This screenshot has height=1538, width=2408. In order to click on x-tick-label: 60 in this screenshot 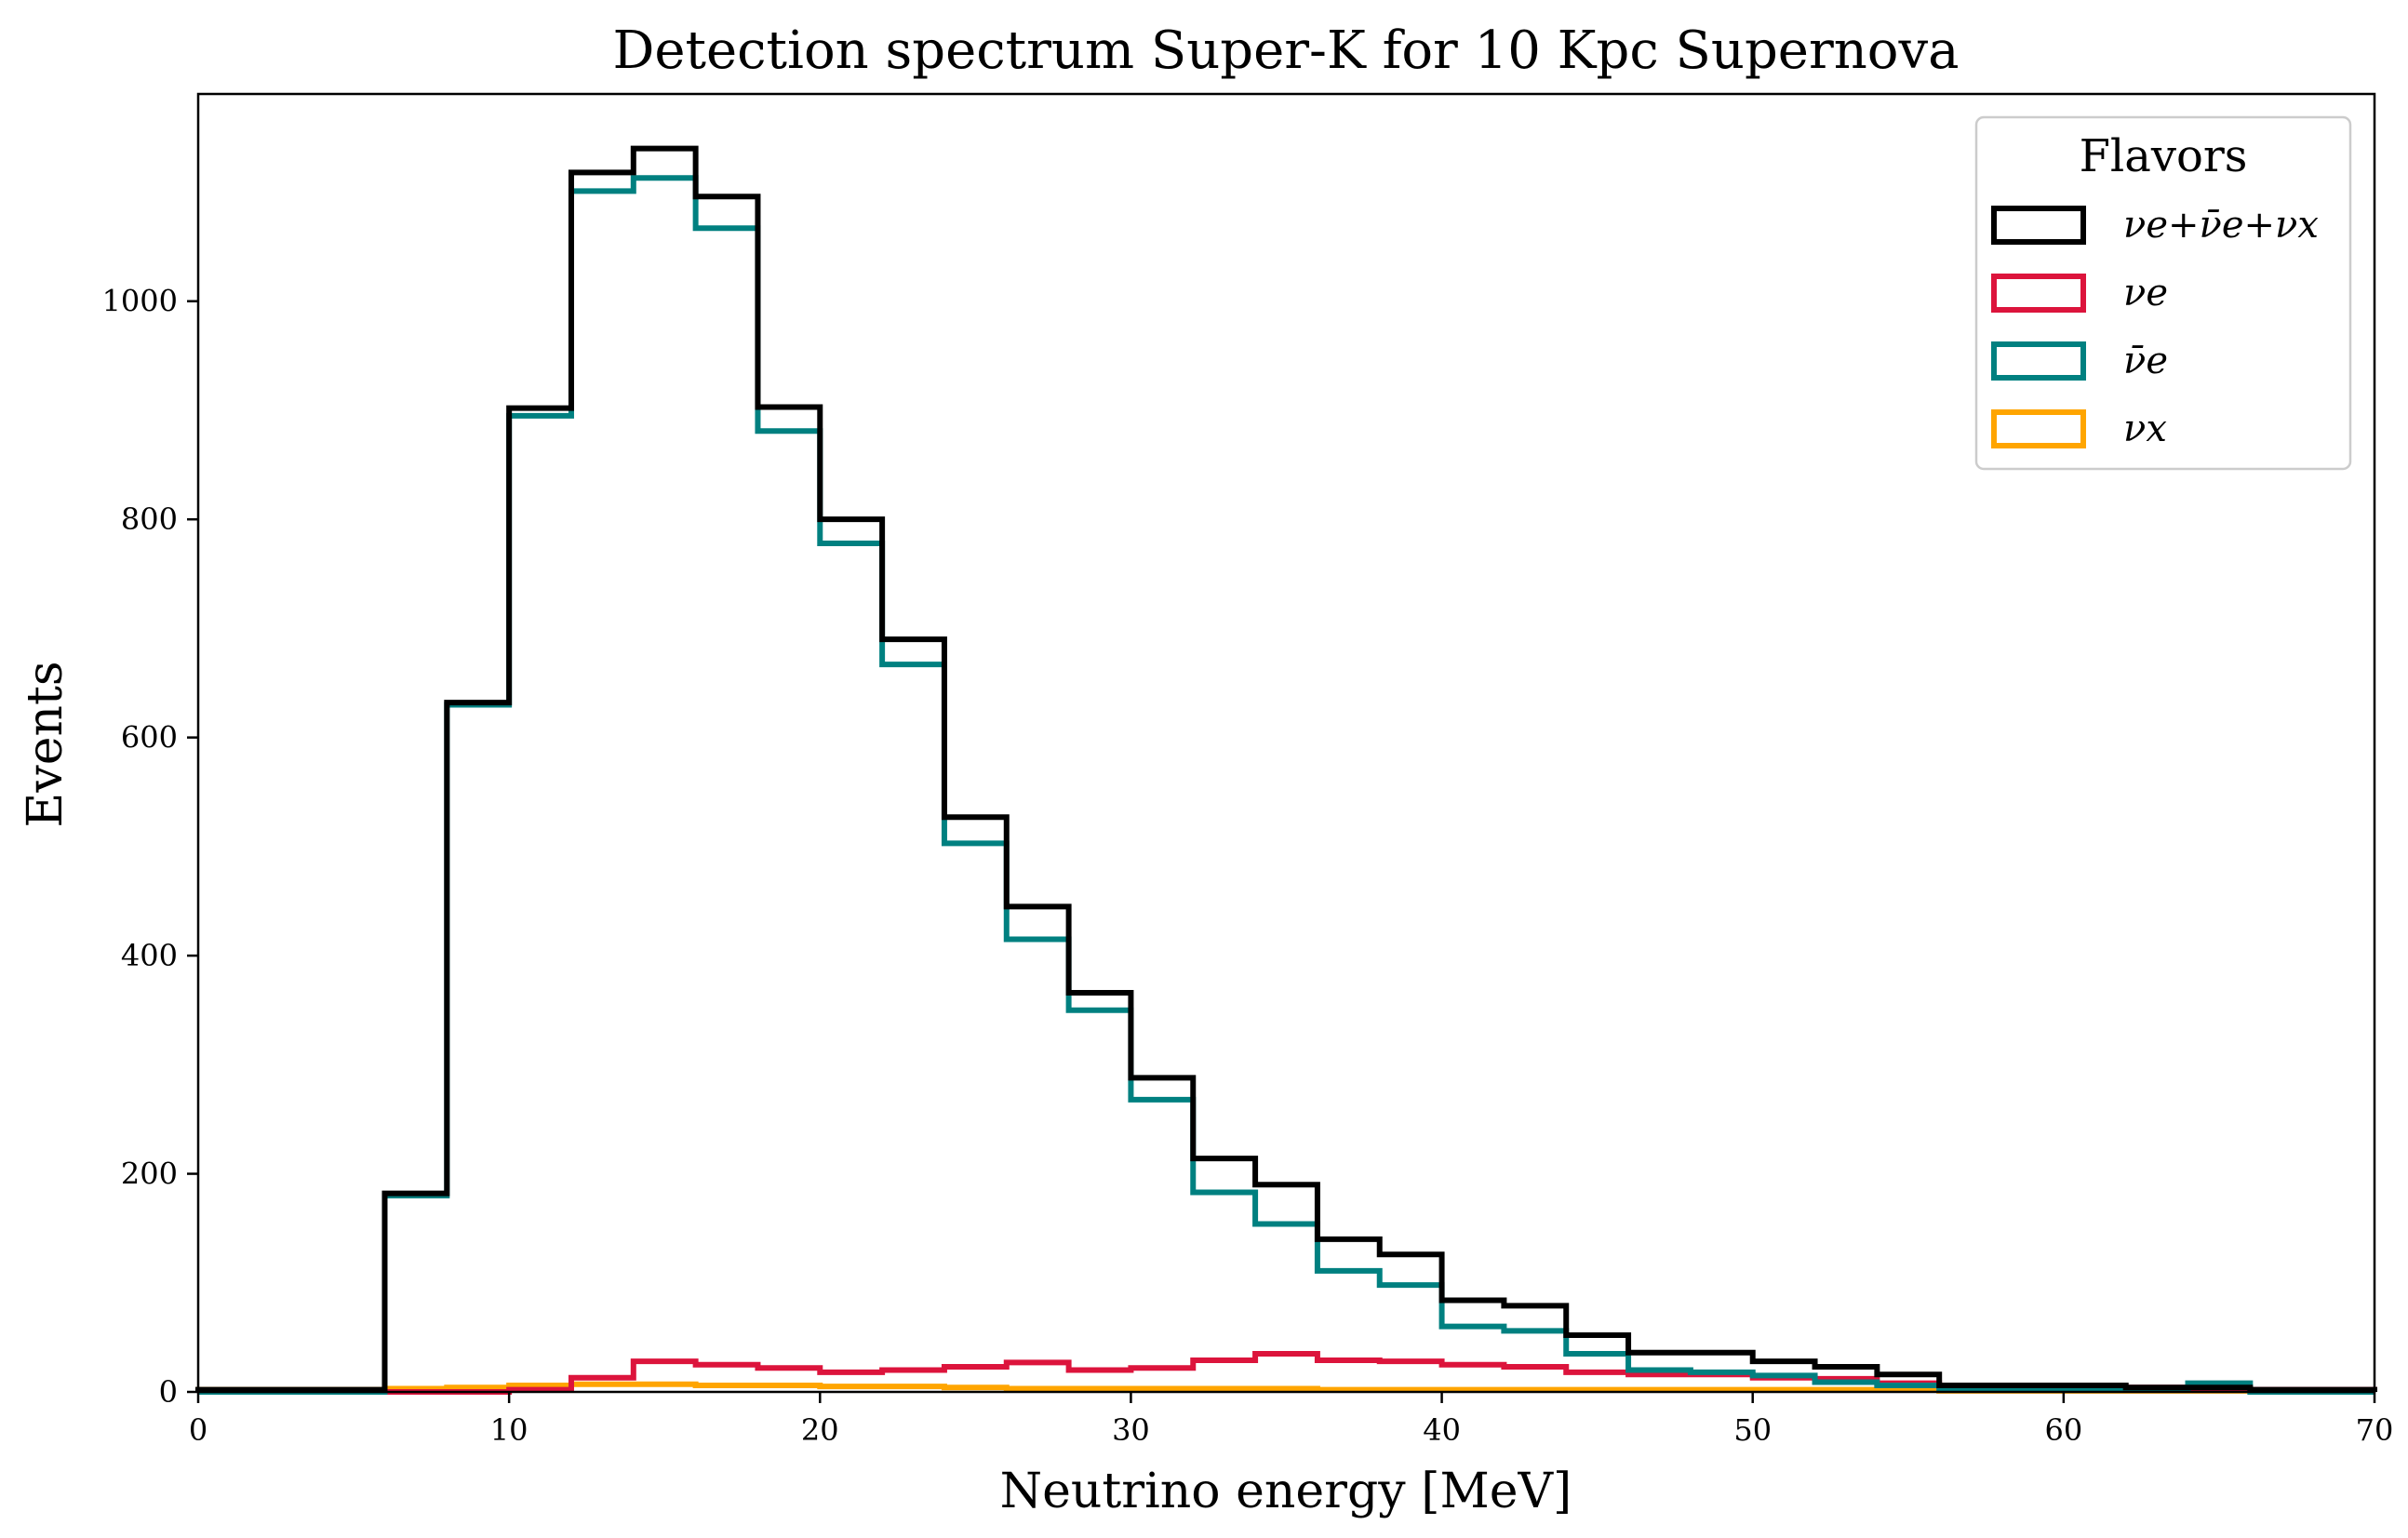, I will do `click(2063, 1430)`.